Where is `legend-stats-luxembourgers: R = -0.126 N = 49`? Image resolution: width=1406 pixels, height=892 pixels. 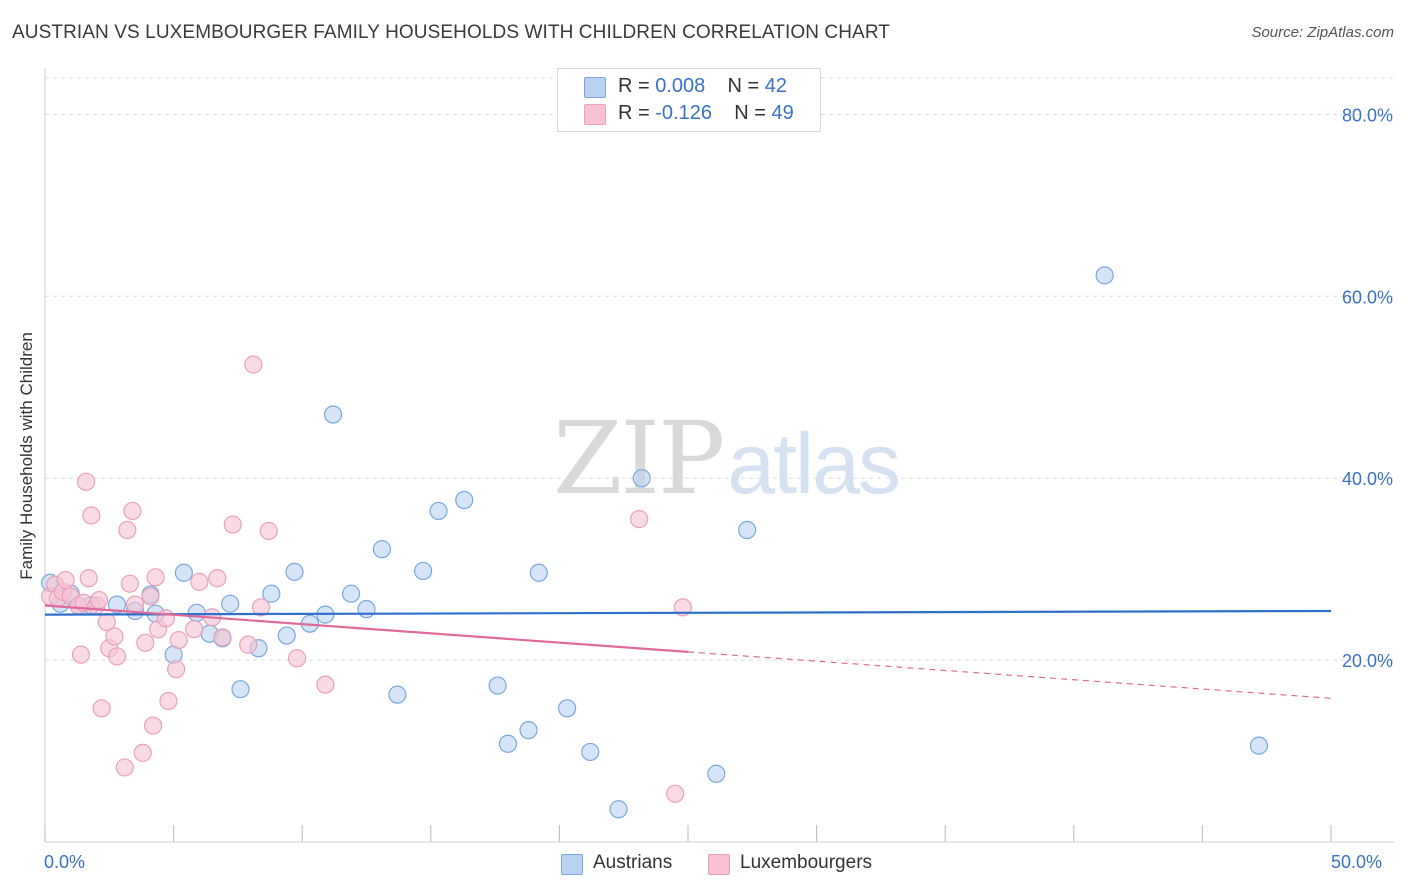 legend-stats-luxembourgers: R = -0.126 N = 49 is located at coordinates (706, 113).